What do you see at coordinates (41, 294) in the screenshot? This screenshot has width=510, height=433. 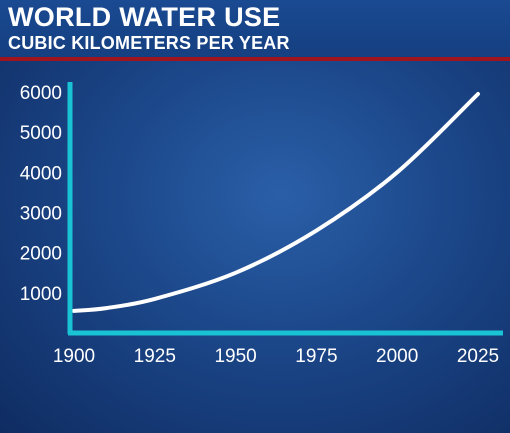 I see `y-tick-label: 1000` at bounding box center [41, 294].